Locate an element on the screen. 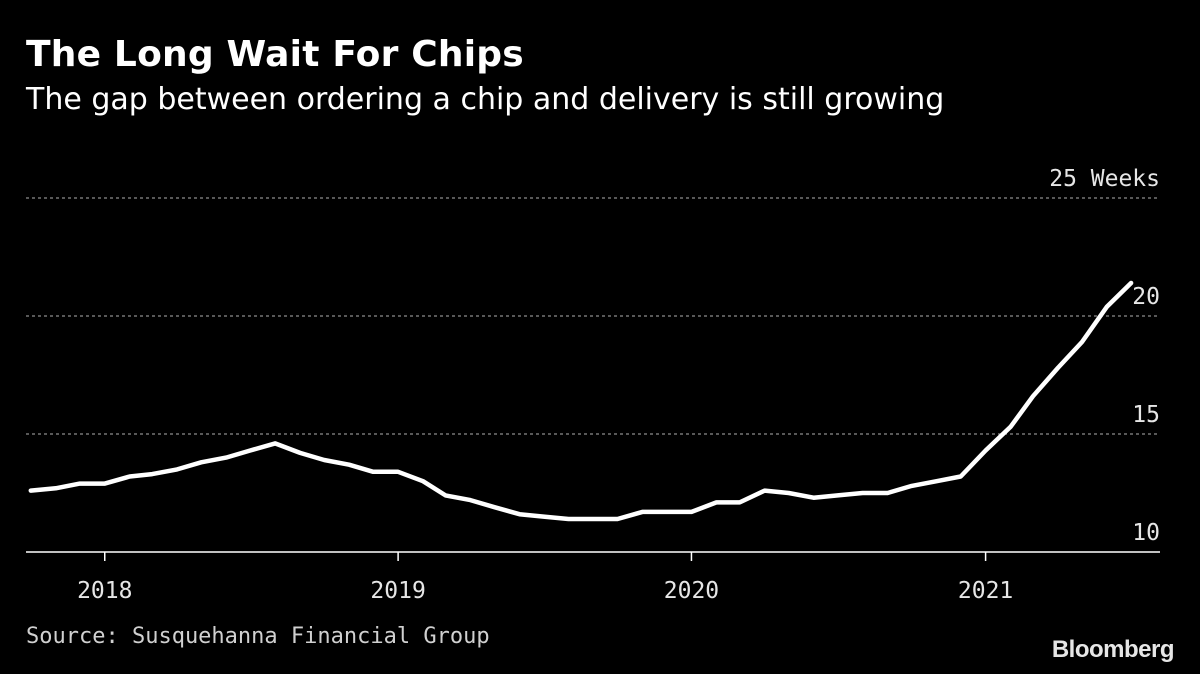 The image size is (1200, 674). chart-title: The Long Wait For Chips is located at coordinates (275, 54).